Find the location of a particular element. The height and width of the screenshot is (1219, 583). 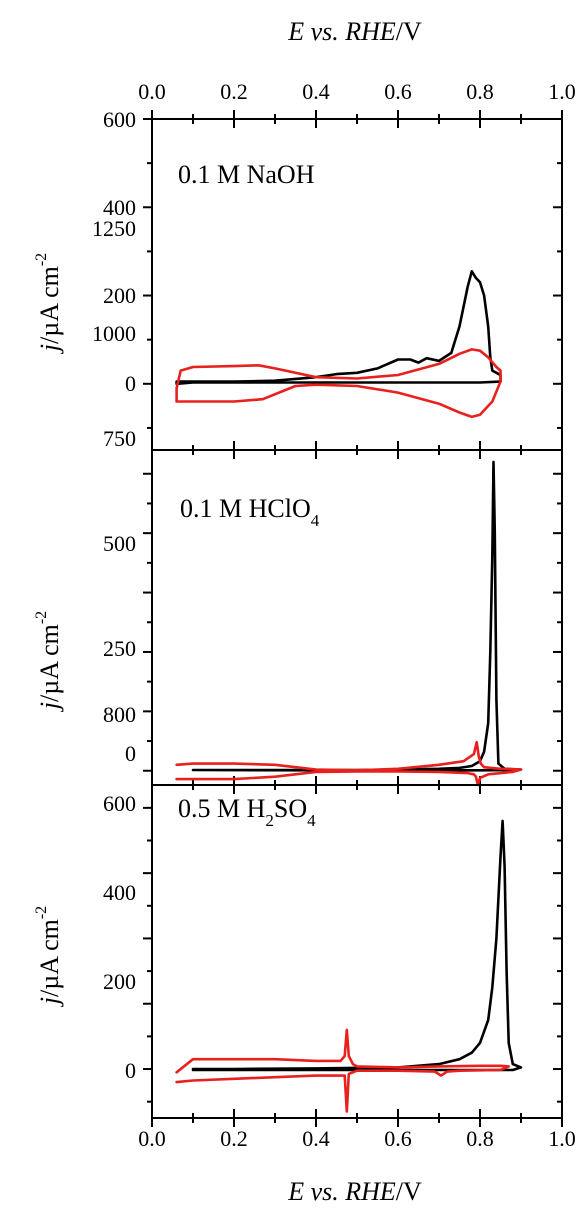

top-x-tick-label: 0.6 is located at coordinates (398, 91).